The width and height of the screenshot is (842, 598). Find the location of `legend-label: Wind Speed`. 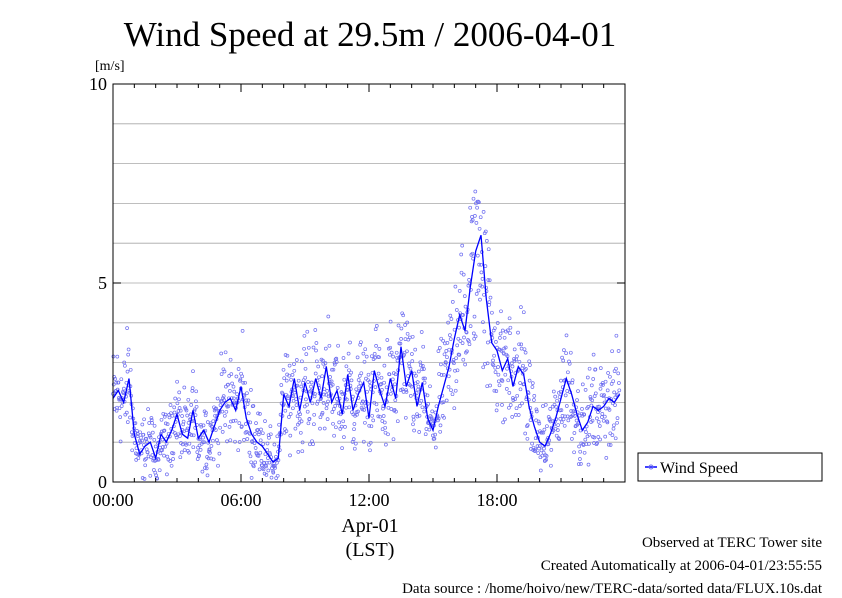

legend-label: Wind Speed is located at coordinates (699, 468).